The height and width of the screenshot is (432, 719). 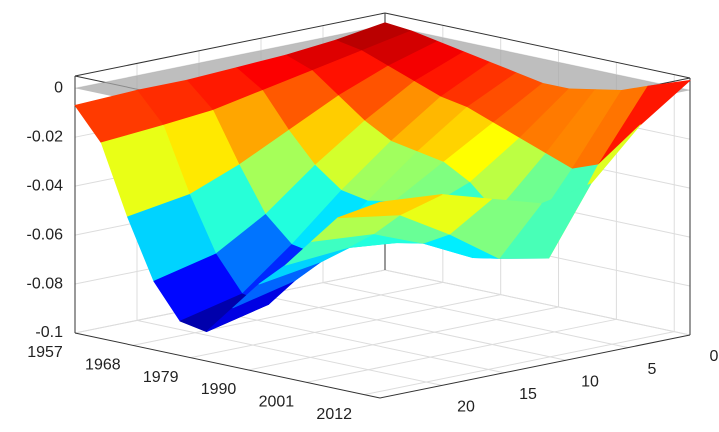 What do you see at coordinates (49, 332) in the screenshot?
I see `z-tick-label: -0.1` at bounding box center [49, 332].